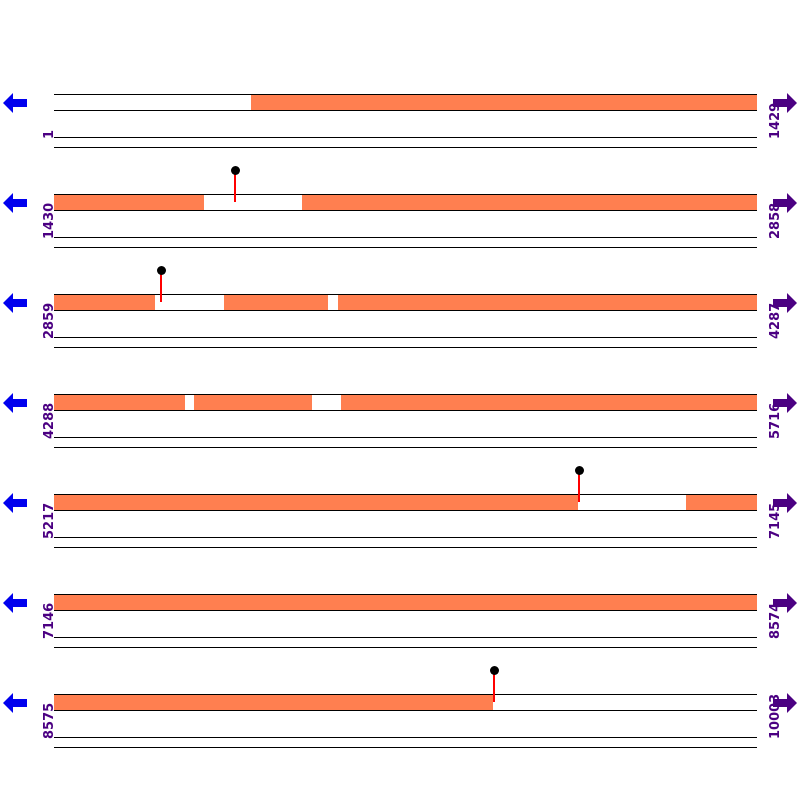 Image resolution: width=800 pixels, height=800 pixels. What do you see at coordinates (775, 220) in the screenshot?
I see `row-end-coordinate: 2858` at bounding box center [775, 220].